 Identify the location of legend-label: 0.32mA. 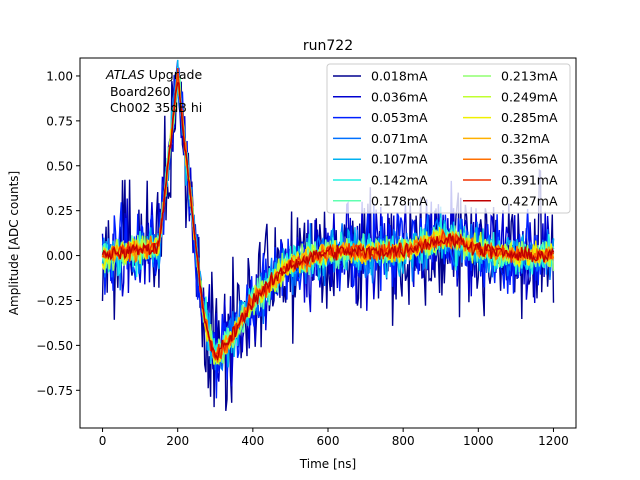
(525, 138).